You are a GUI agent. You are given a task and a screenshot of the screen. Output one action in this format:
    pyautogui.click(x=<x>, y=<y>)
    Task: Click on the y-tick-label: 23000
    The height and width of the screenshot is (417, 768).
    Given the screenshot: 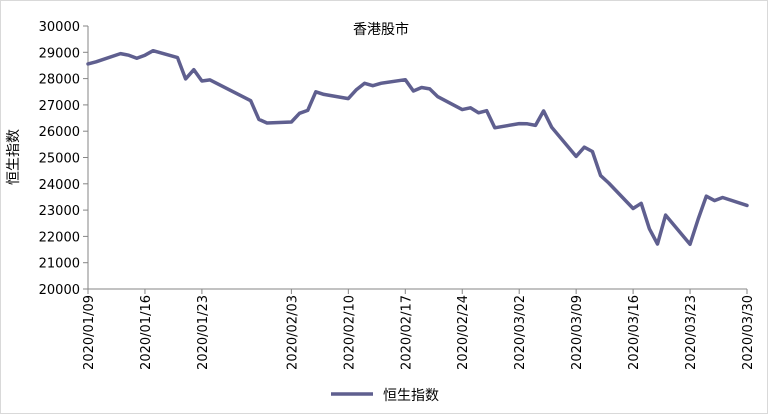 What is the action you would take?
    pyautogui.click(x=59, y=211)
    